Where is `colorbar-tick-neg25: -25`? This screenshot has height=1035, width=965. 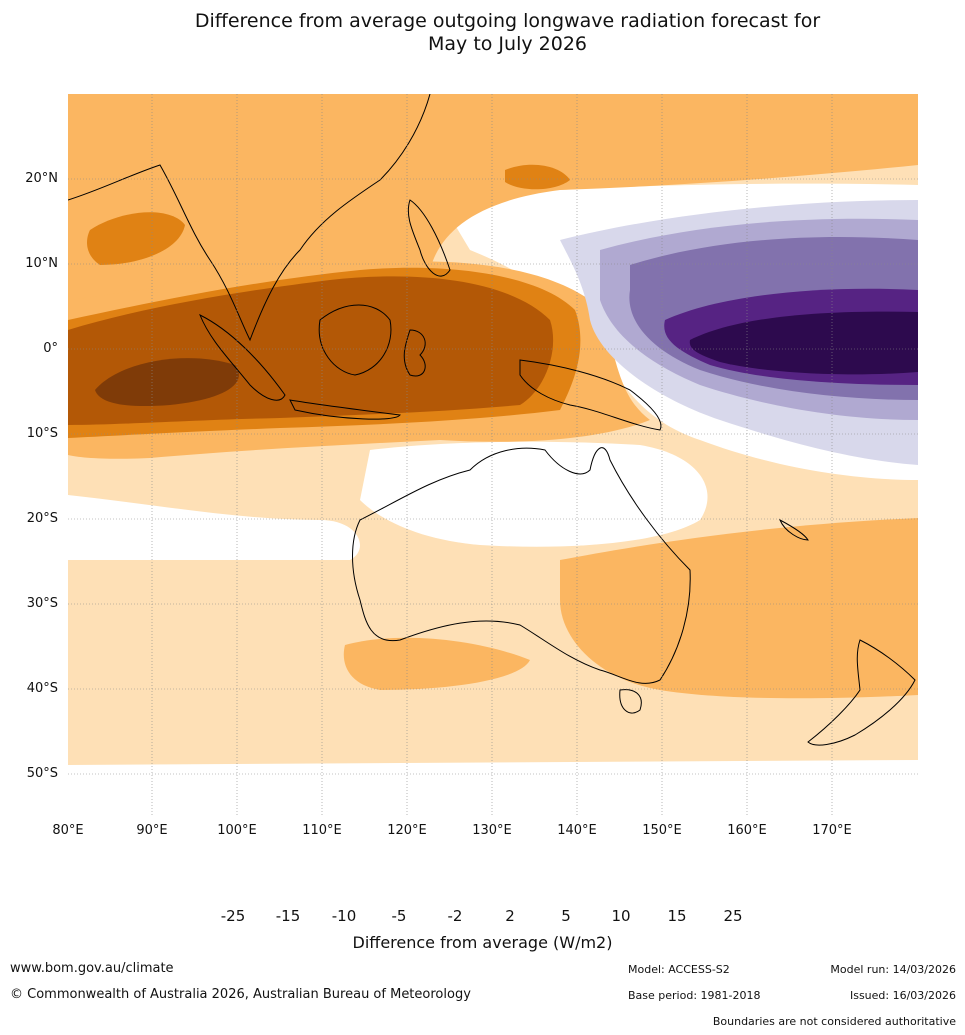 colorbar-tick-neg25: -25 is located at coordinates (233, 916).